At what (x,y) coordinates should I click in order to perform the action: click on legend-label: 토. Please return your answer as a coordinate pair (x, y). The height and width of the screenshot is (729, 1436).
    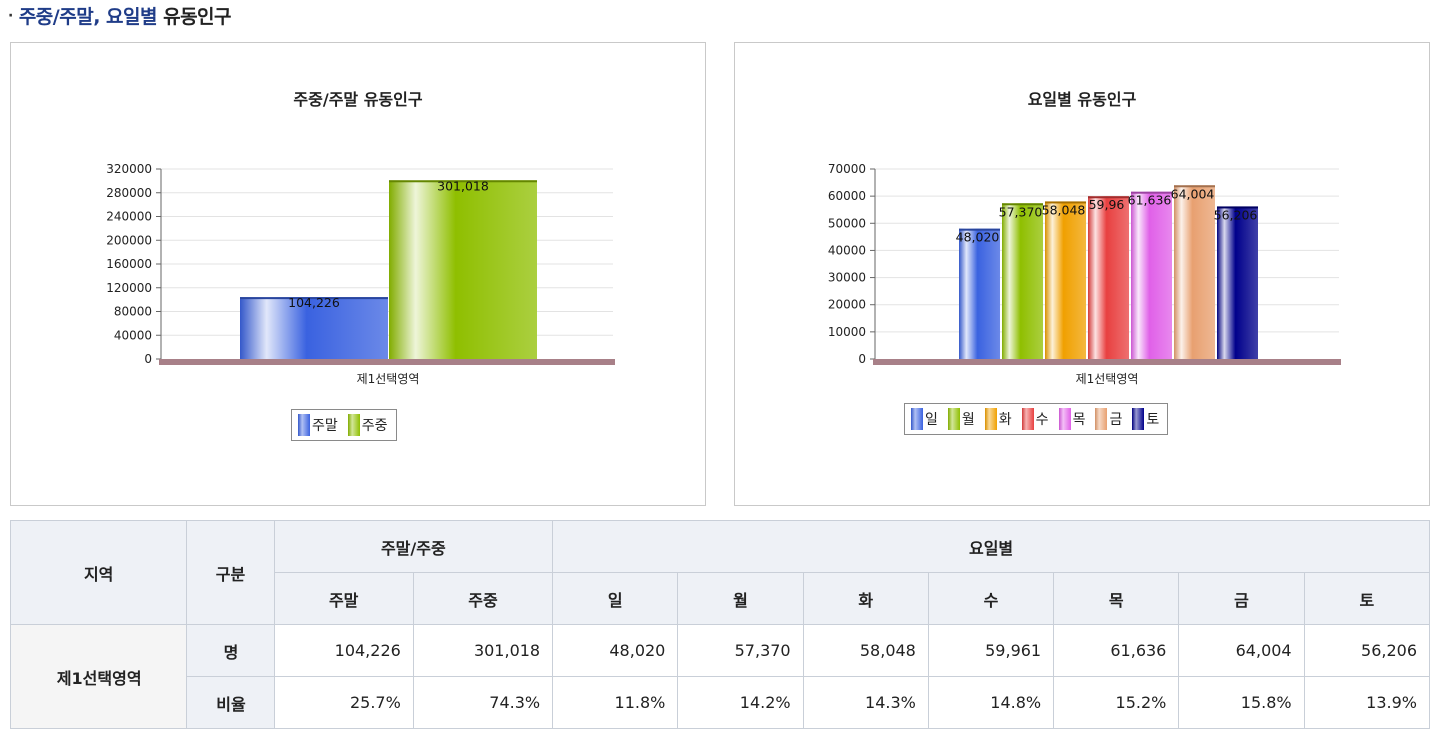
    Looking at the image, I should click on (1153, 420).